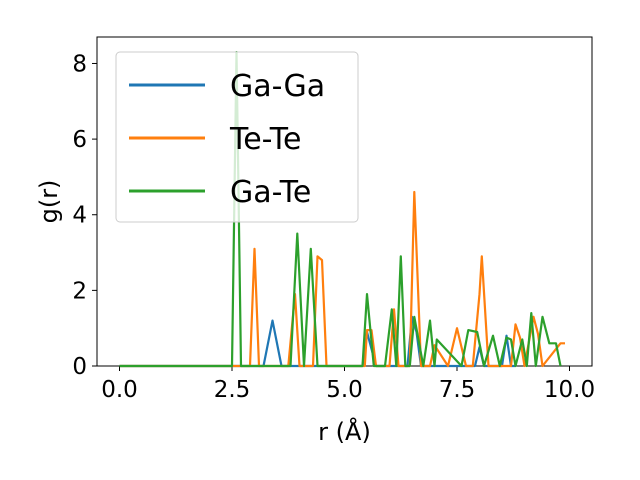  What do you see at coordinates (344, 390) in the screenshot?
I see `x-tick-label: 5.0` at bounding box center [344, 390].